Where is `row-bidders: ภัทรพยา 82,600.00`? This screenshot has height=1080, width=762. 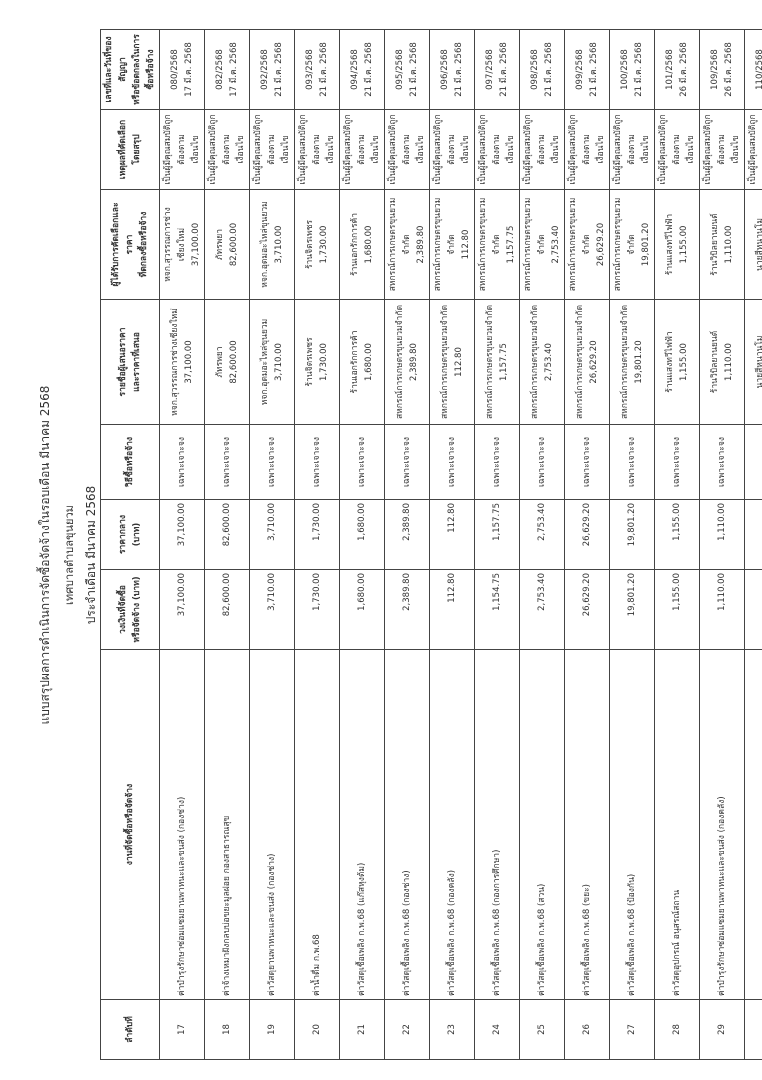
row-bidders: ภัทรพยา 82,600.00 is located at coordinates (227, 362).